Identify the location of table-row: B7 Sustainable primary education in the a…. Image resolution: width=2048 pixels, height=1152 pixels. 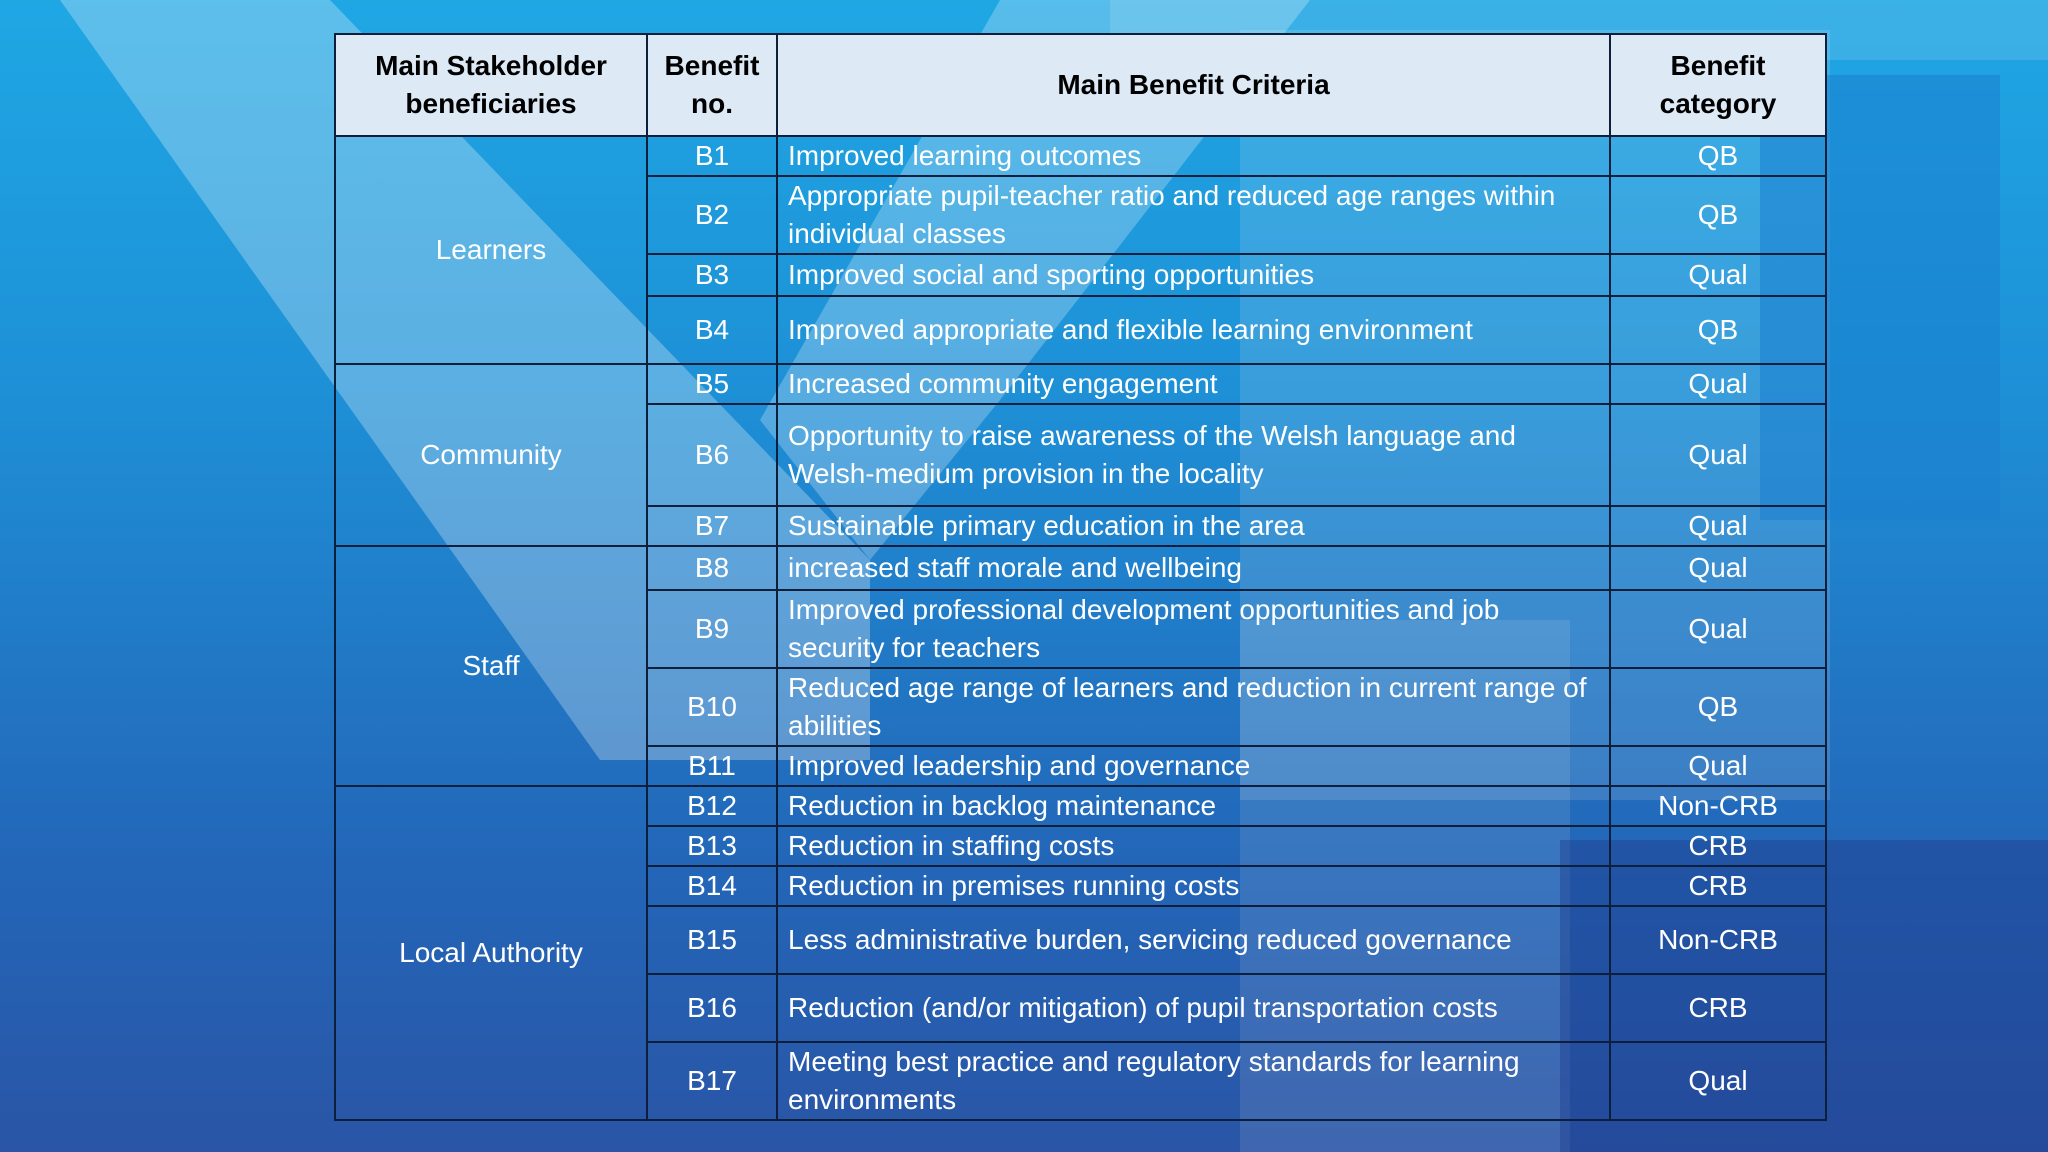
(1081, 526).